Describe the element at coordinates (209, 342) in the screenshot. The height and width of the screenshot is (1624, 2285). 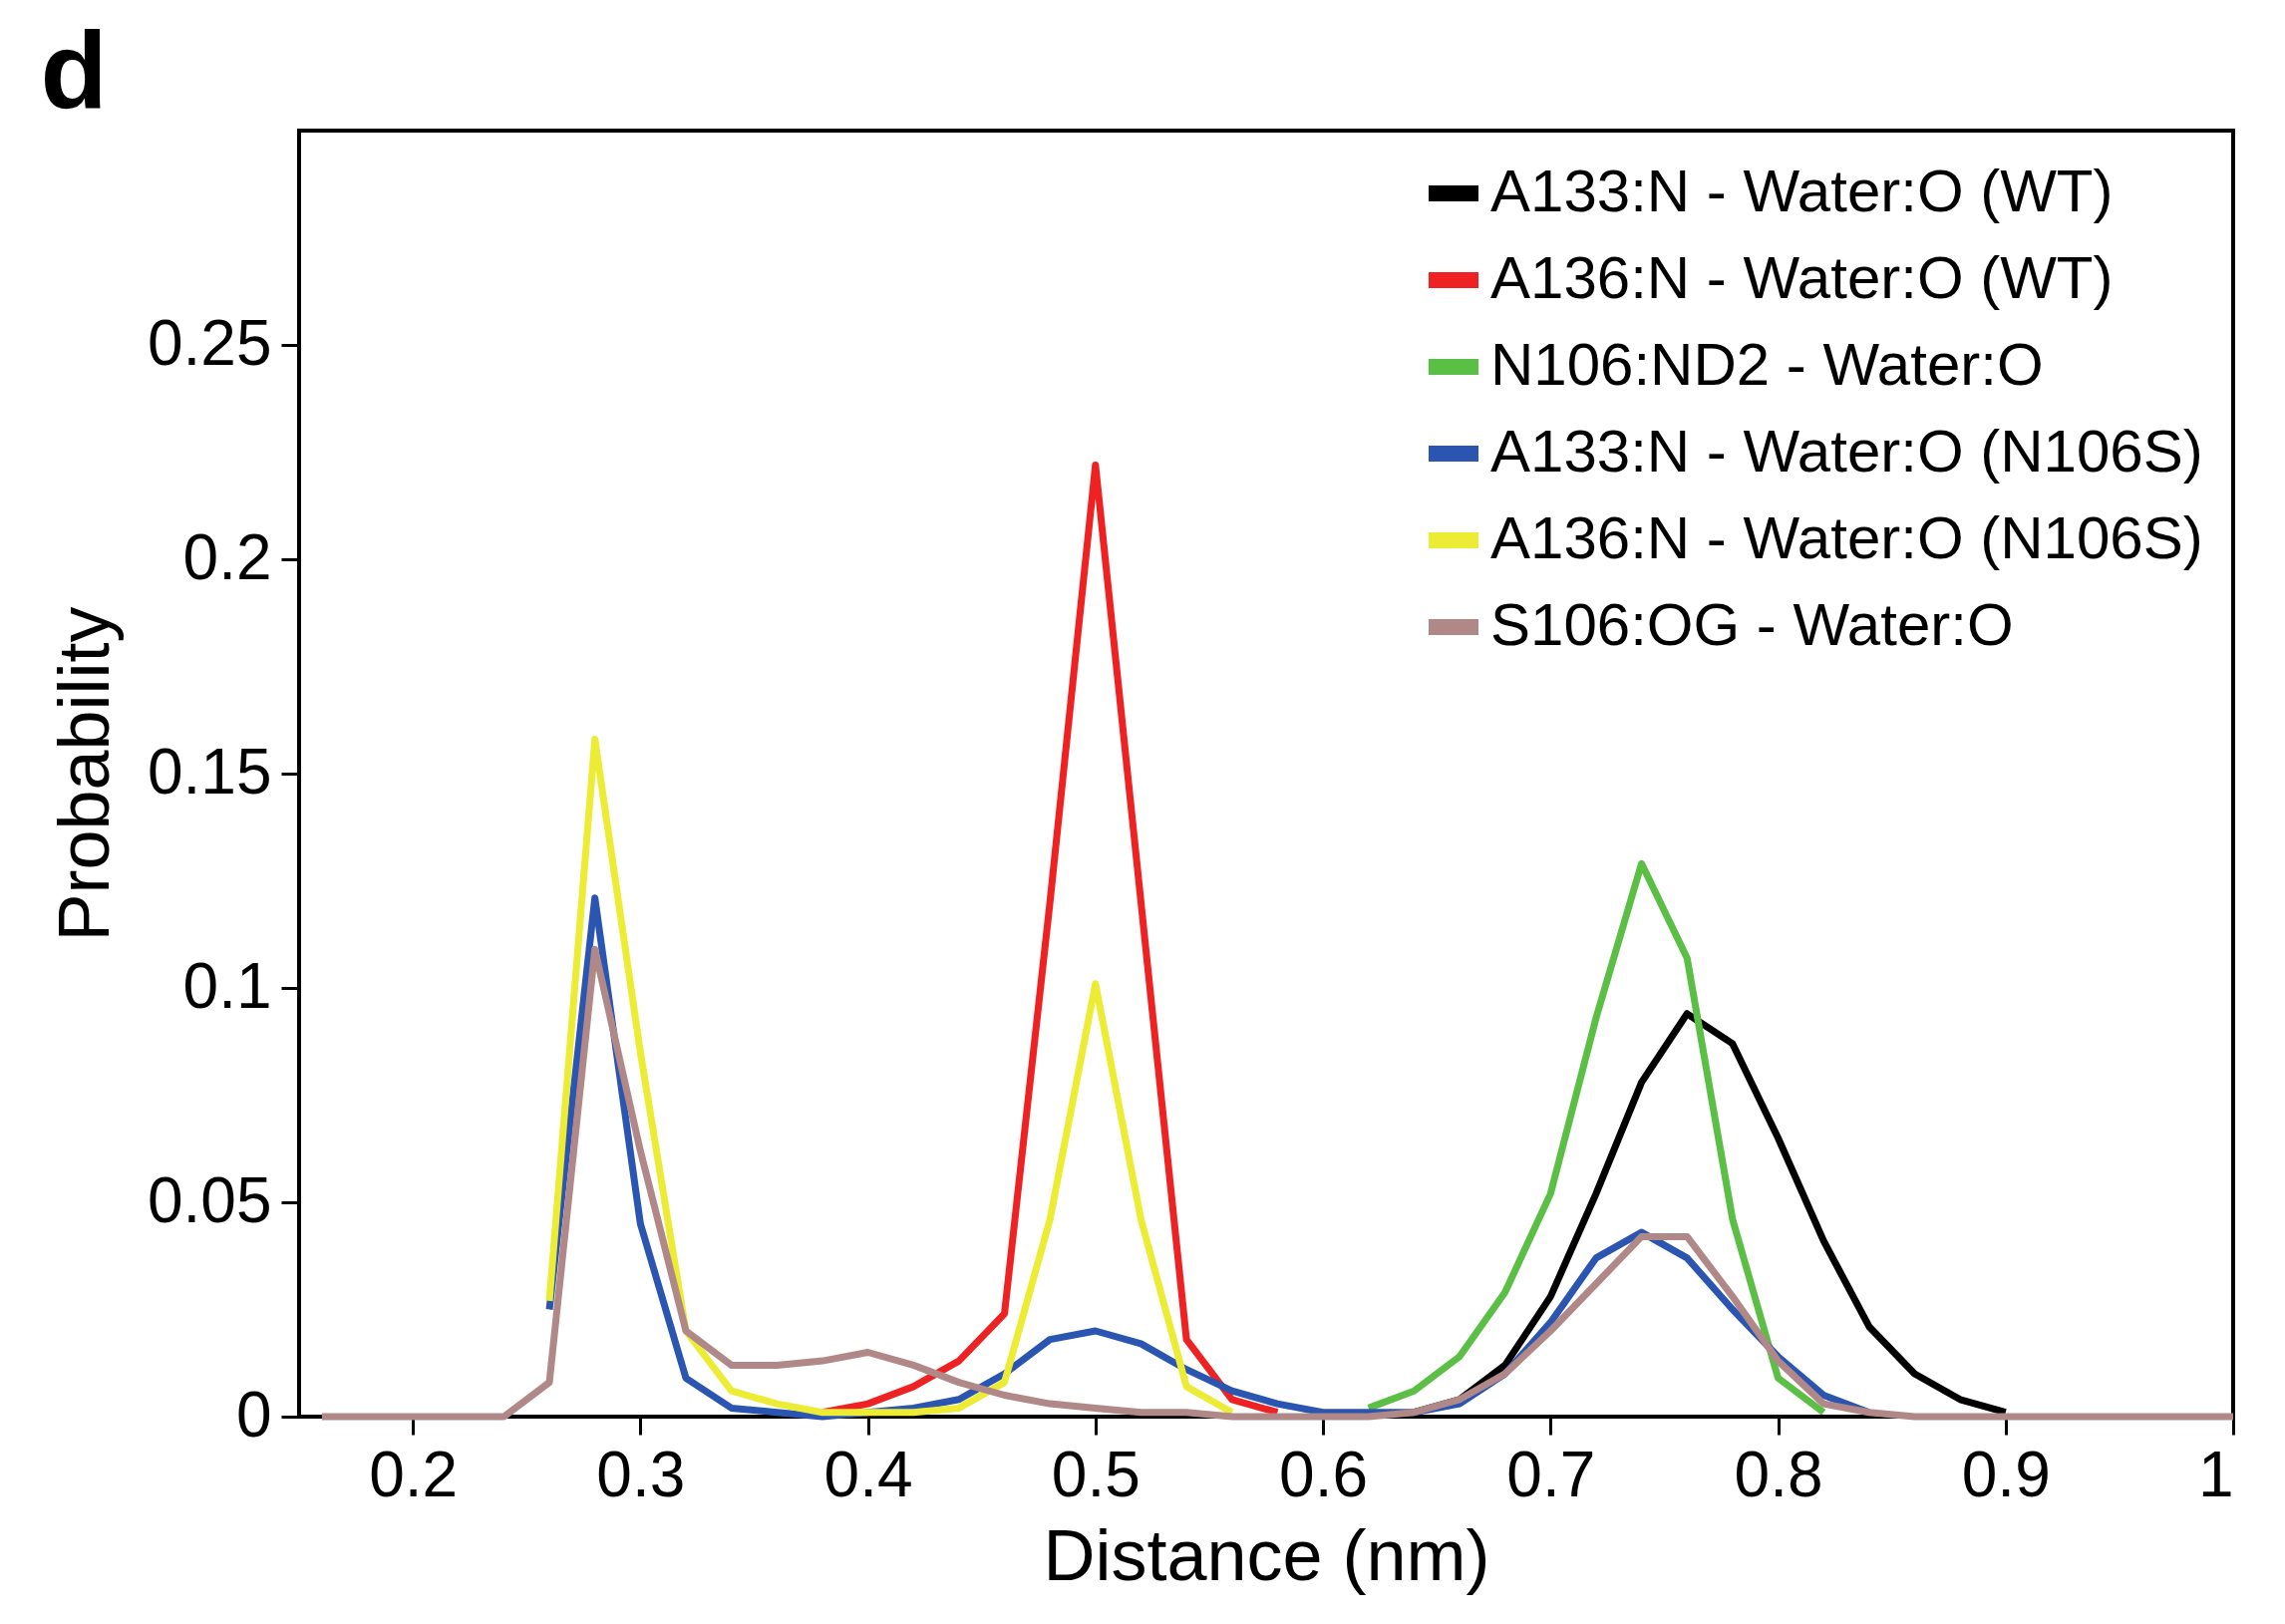
I see `y-tick-label: 0.25` at that location.